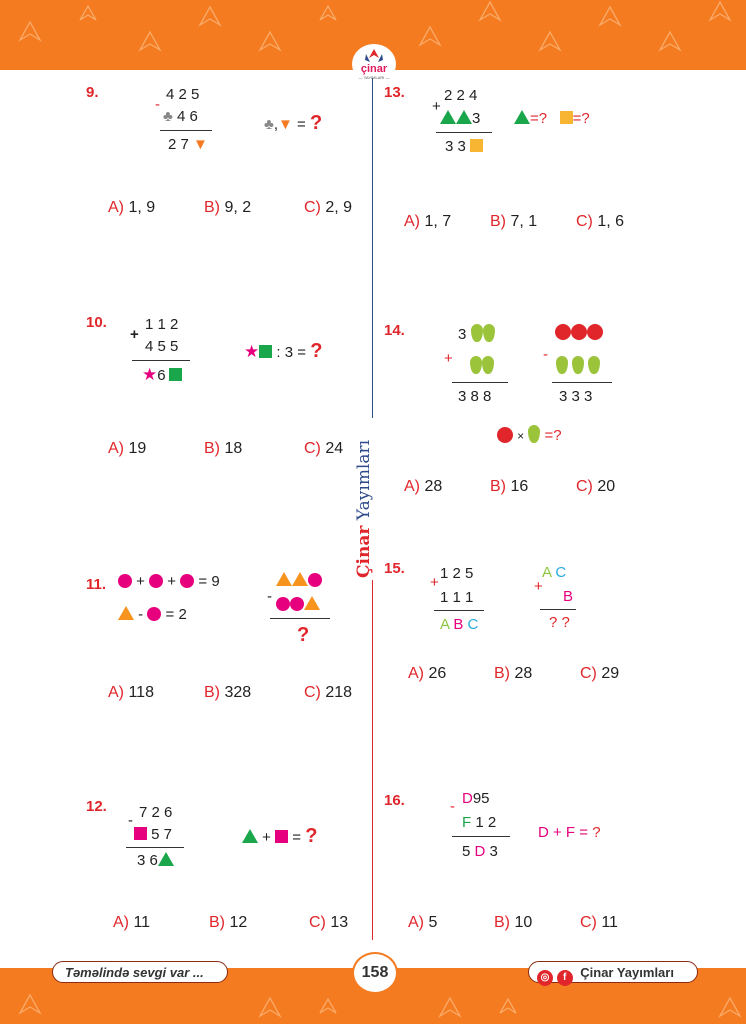  What do you see at coordinates (156, 812) in the screenshot?
I see `p12-row1: 7 2 6` at bounding box center [156, 812].